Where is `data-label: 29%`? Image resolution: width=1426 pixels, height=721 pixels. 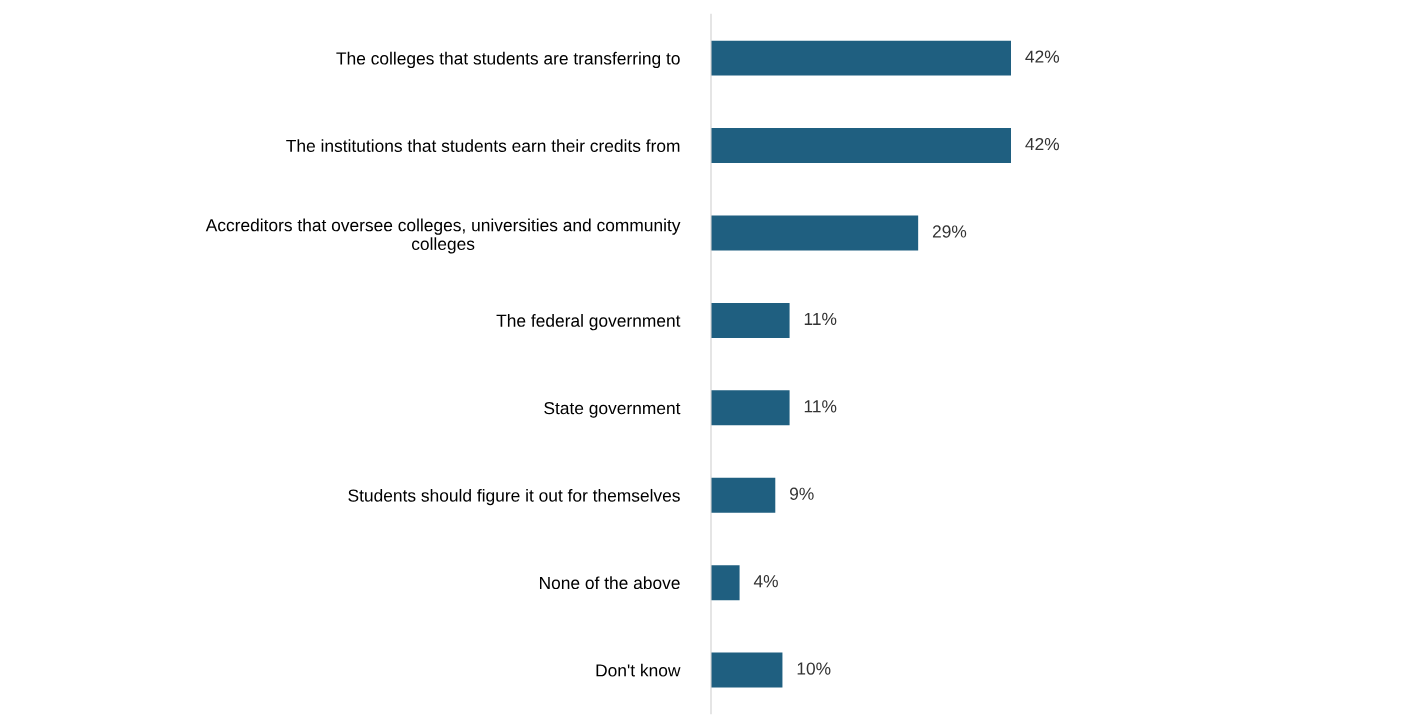 data-label: 29% is located at coordinates (949, 231).